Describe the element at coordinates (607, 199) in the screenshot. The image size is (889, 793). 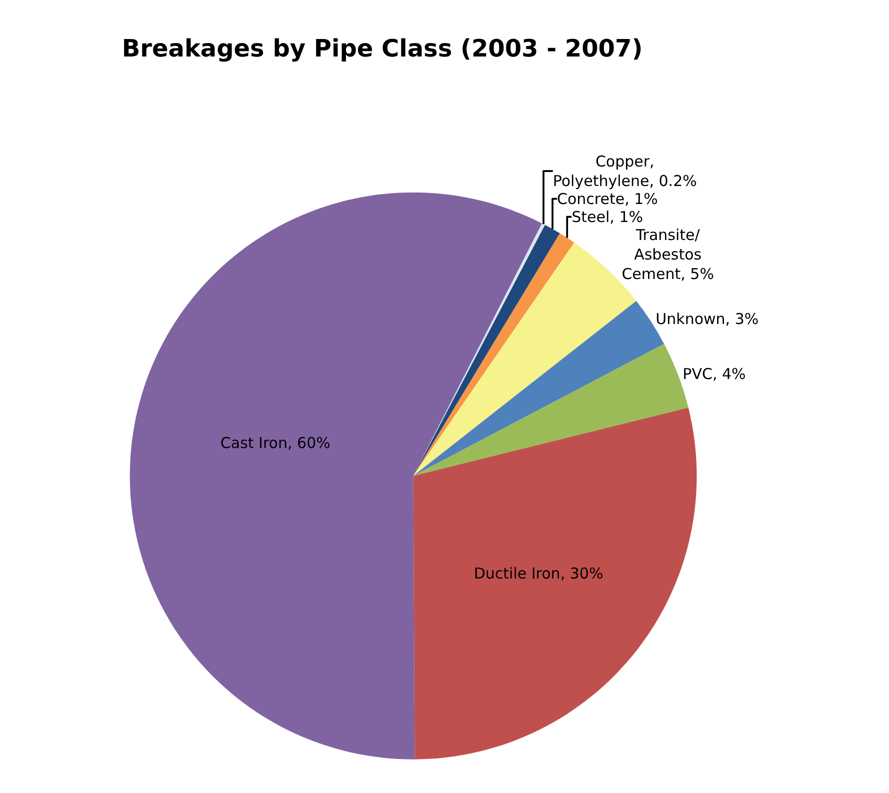
I see `slice-label: Concrete, 1%` at that location.